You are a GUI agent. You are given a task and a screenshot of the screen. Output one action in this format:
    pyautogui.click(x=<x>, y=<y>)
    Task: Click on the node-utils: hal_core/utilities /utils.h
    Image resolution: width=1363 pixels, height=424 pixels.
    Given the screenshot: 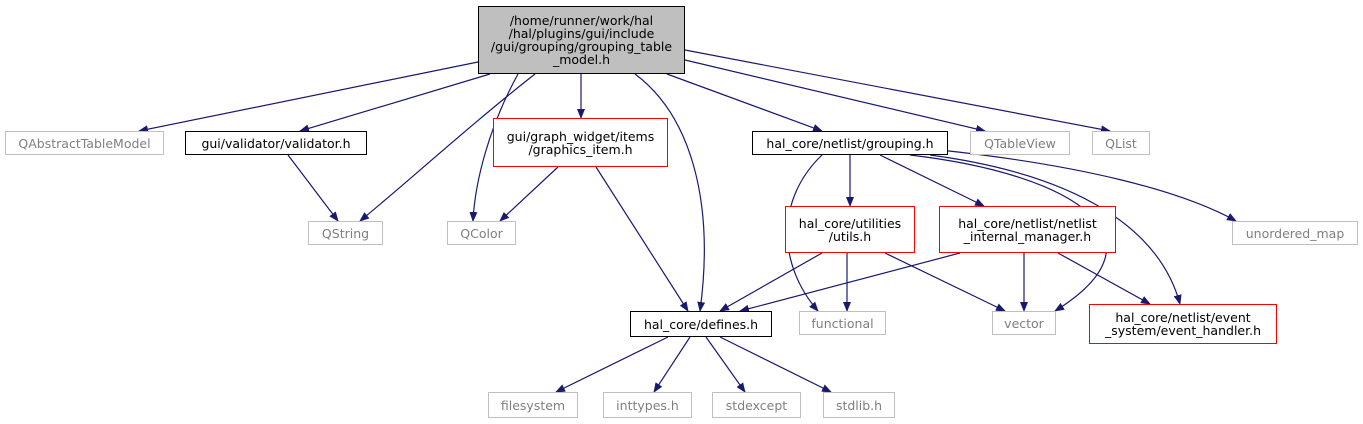 What is the action you would take?
    pyautogui.click(x=850, y=229)
    